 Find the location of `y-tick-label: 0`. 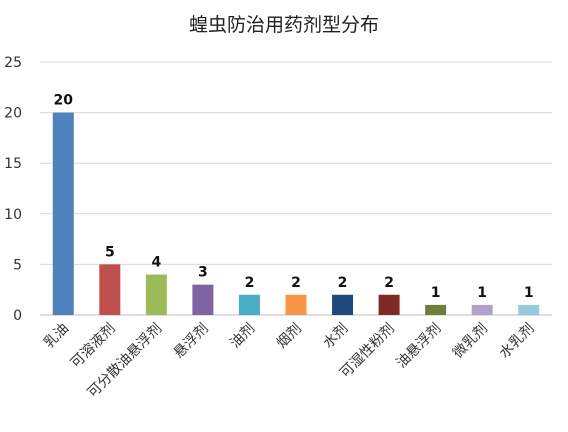

y-tick-label: 0 is located at coordinates (17, 316).